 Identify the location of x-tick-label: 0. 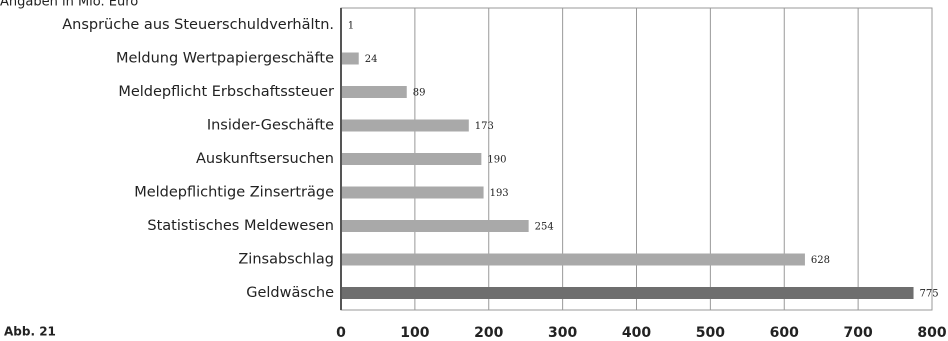
(341, 333).